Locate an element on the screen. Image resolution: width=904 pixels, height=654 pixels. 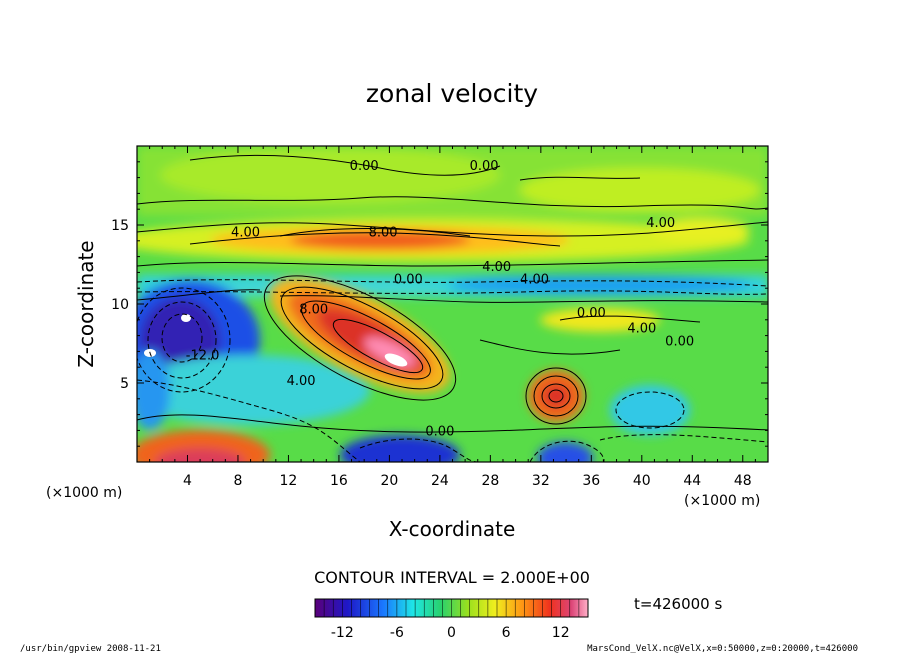
x-tick-label: 20 is located at coordinates (389, 481).